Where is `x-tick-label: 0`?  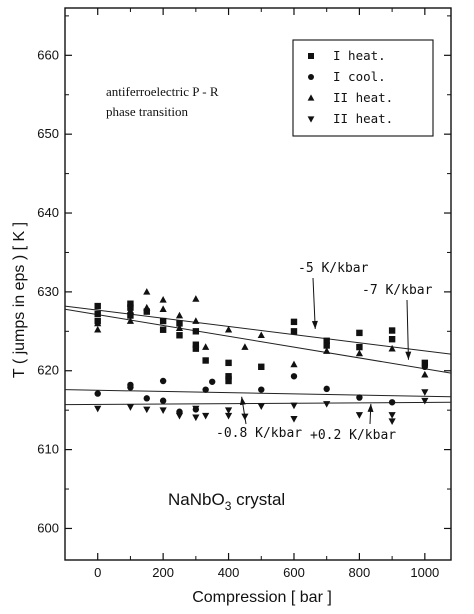
x-tick-label: 0 is located at coordinates (97, 572).